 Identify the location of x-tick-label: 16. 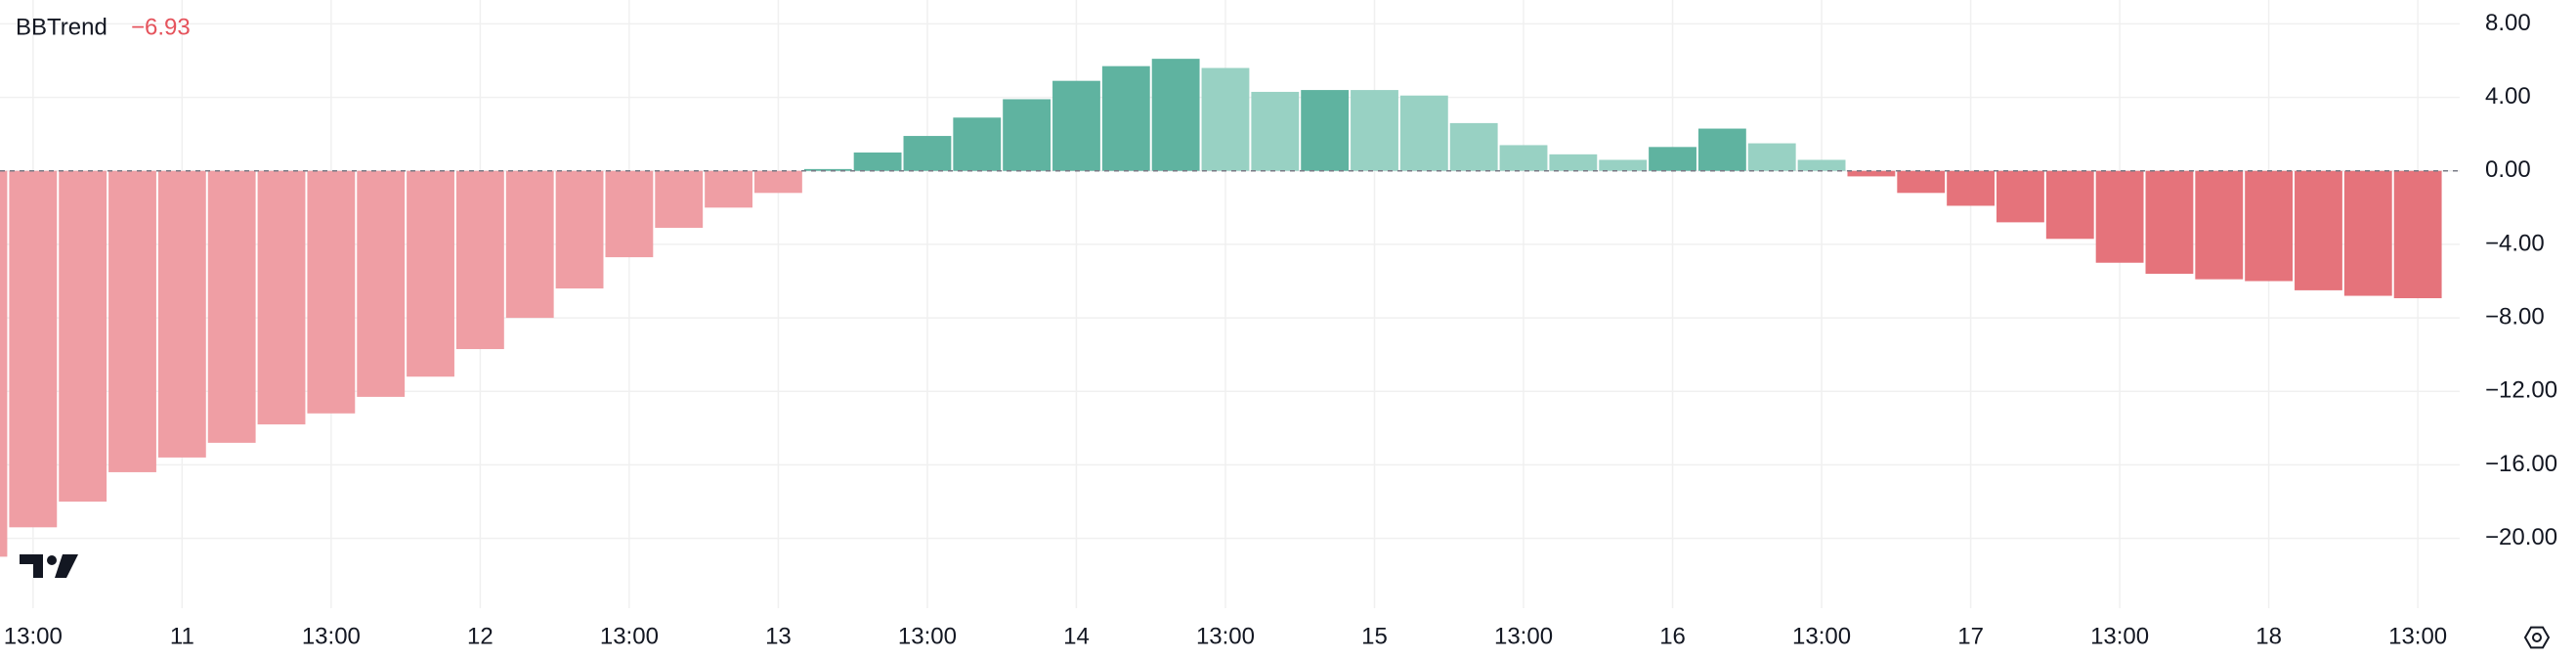
(1673, 636).